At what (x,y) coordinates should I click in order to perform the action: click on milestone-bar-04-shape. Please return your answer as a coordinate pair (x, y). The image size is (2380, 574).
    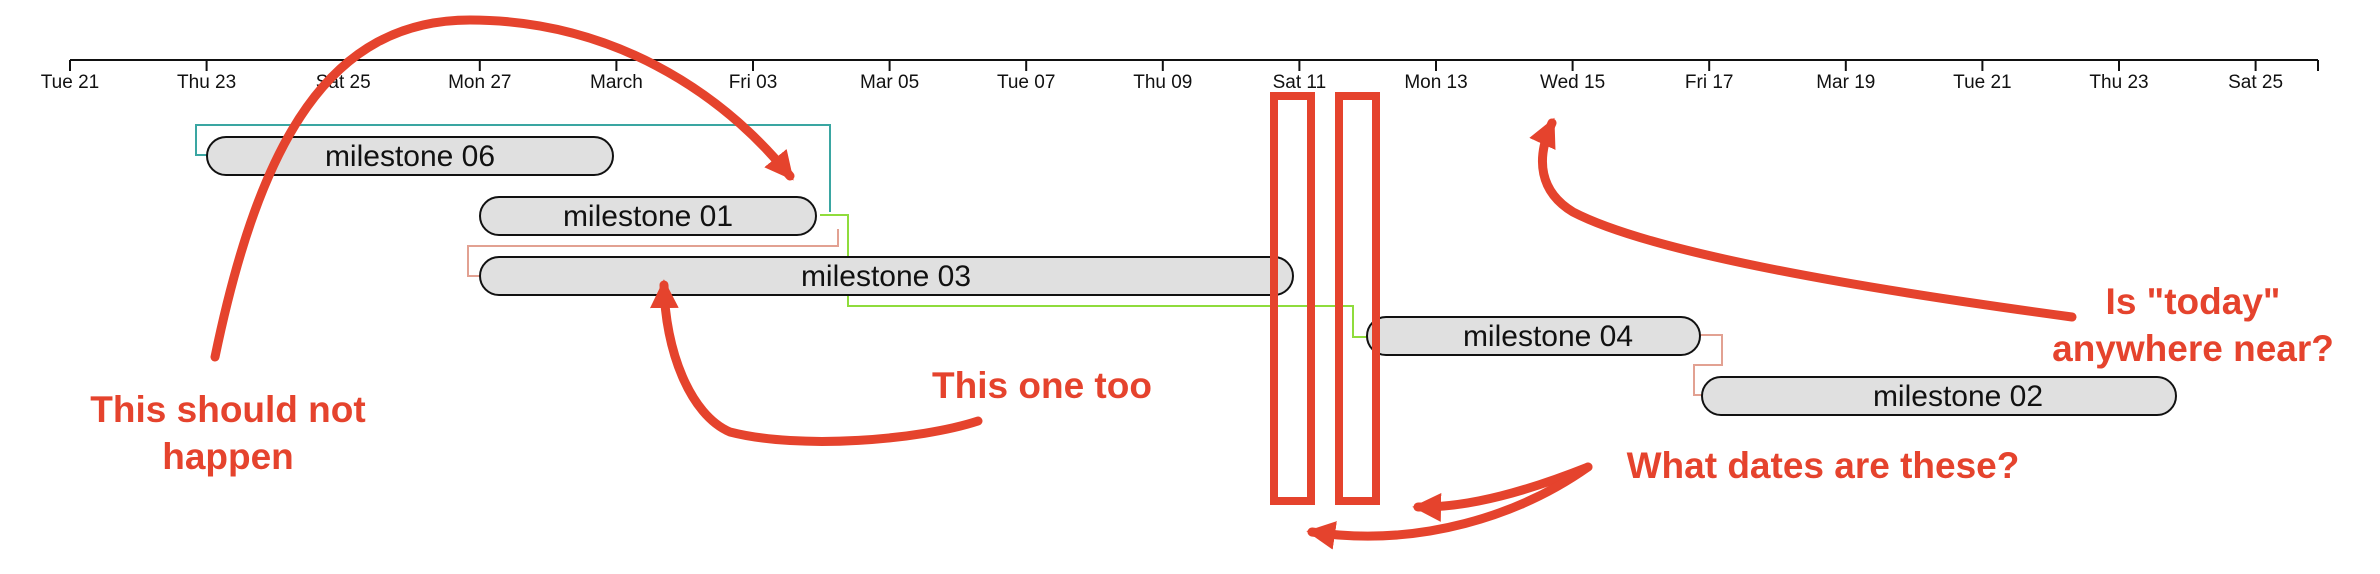
    Looking at the image, I should click on (1533, 336).